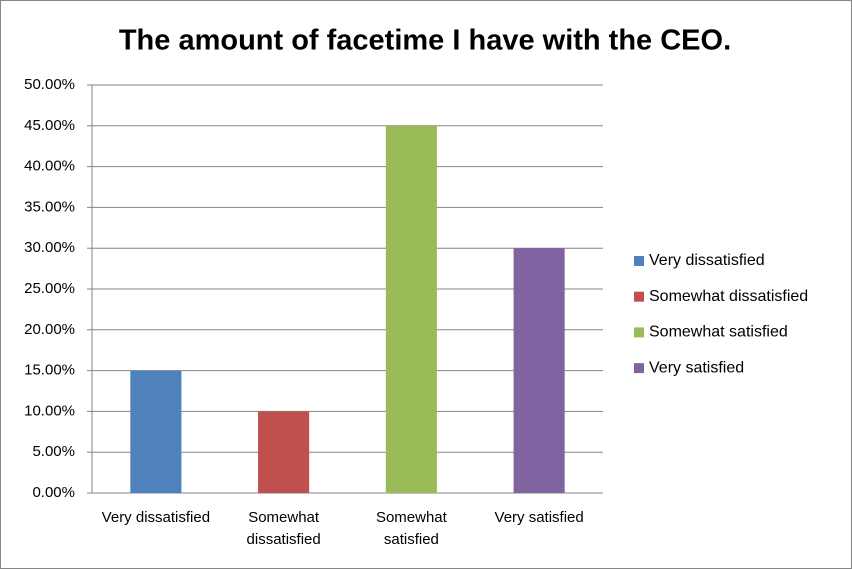 Image resolution: width=852 pixels, height=569 pixels. What do you see at coordinates (49, 247) in the screenshot?
I see `y-tick-label: 30.00%` at bounding box center [49, 247].